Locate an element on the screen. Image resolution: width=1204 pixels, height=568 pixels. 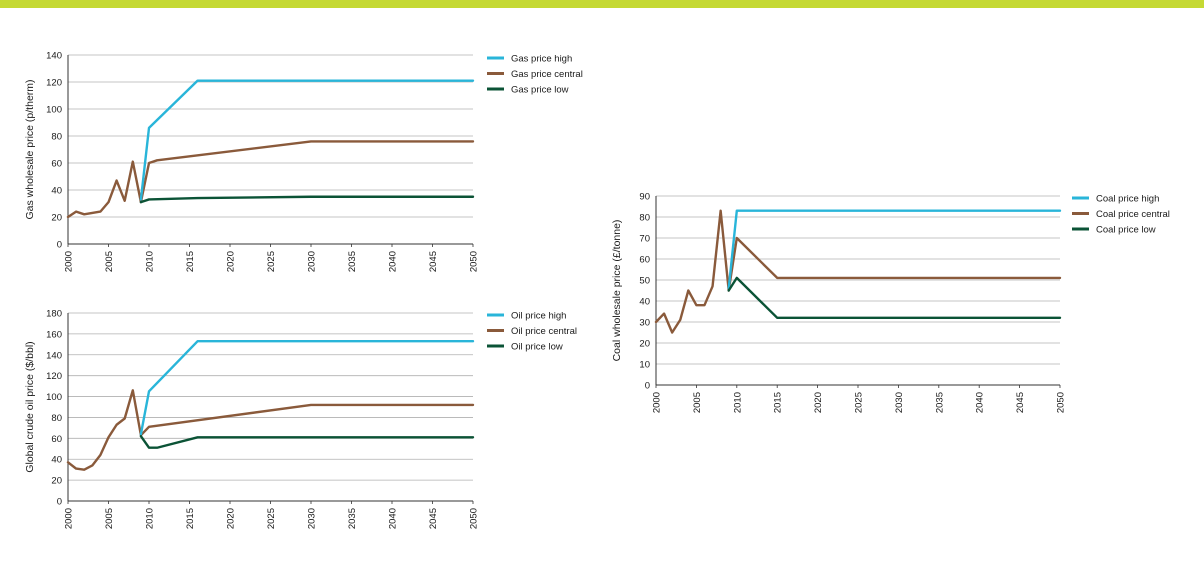
legend-label: Gas price central is located at coordinates (547, 74).